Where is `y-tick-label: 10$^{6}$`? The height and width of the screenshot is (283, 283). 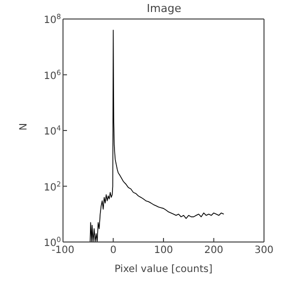 y-tick-label: 10$^{6}$ is located at coordinates (53, 75).